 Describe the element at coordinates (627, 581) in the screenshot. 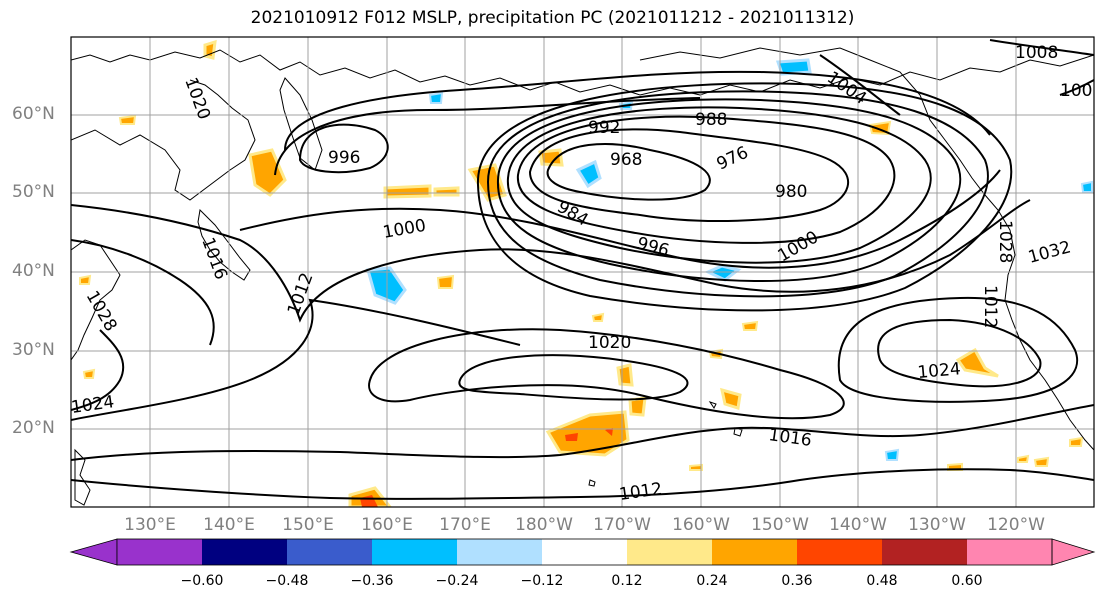

I see `colorbar-tick-label: 0.12` at that location.